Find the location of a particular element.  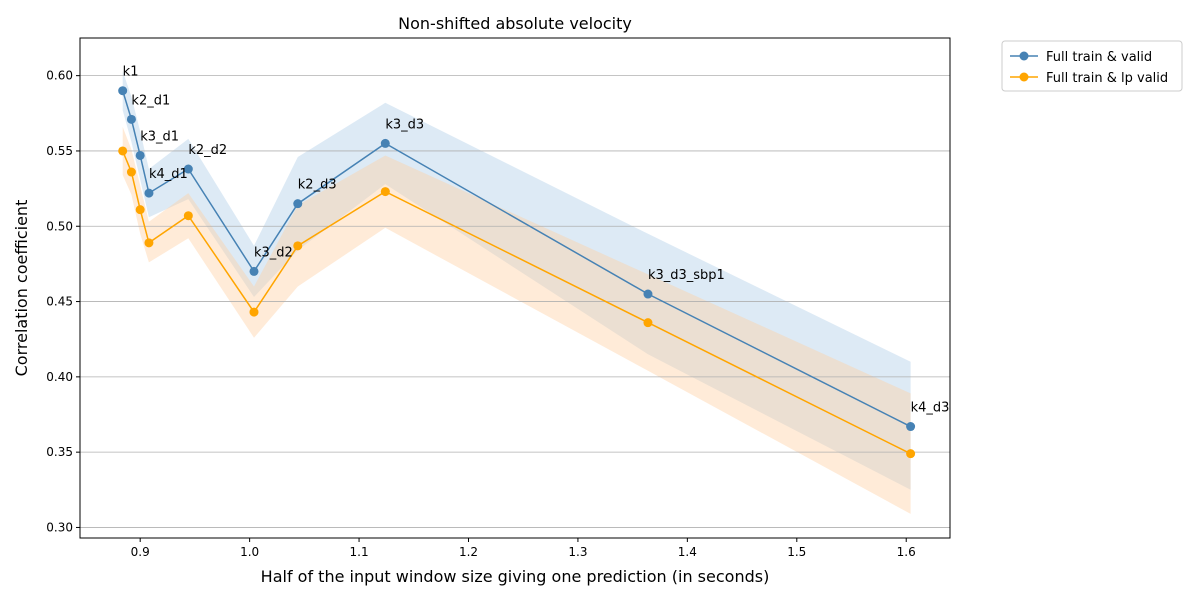

point-label-7: k2_d3 is located at coordinates (317, 185).